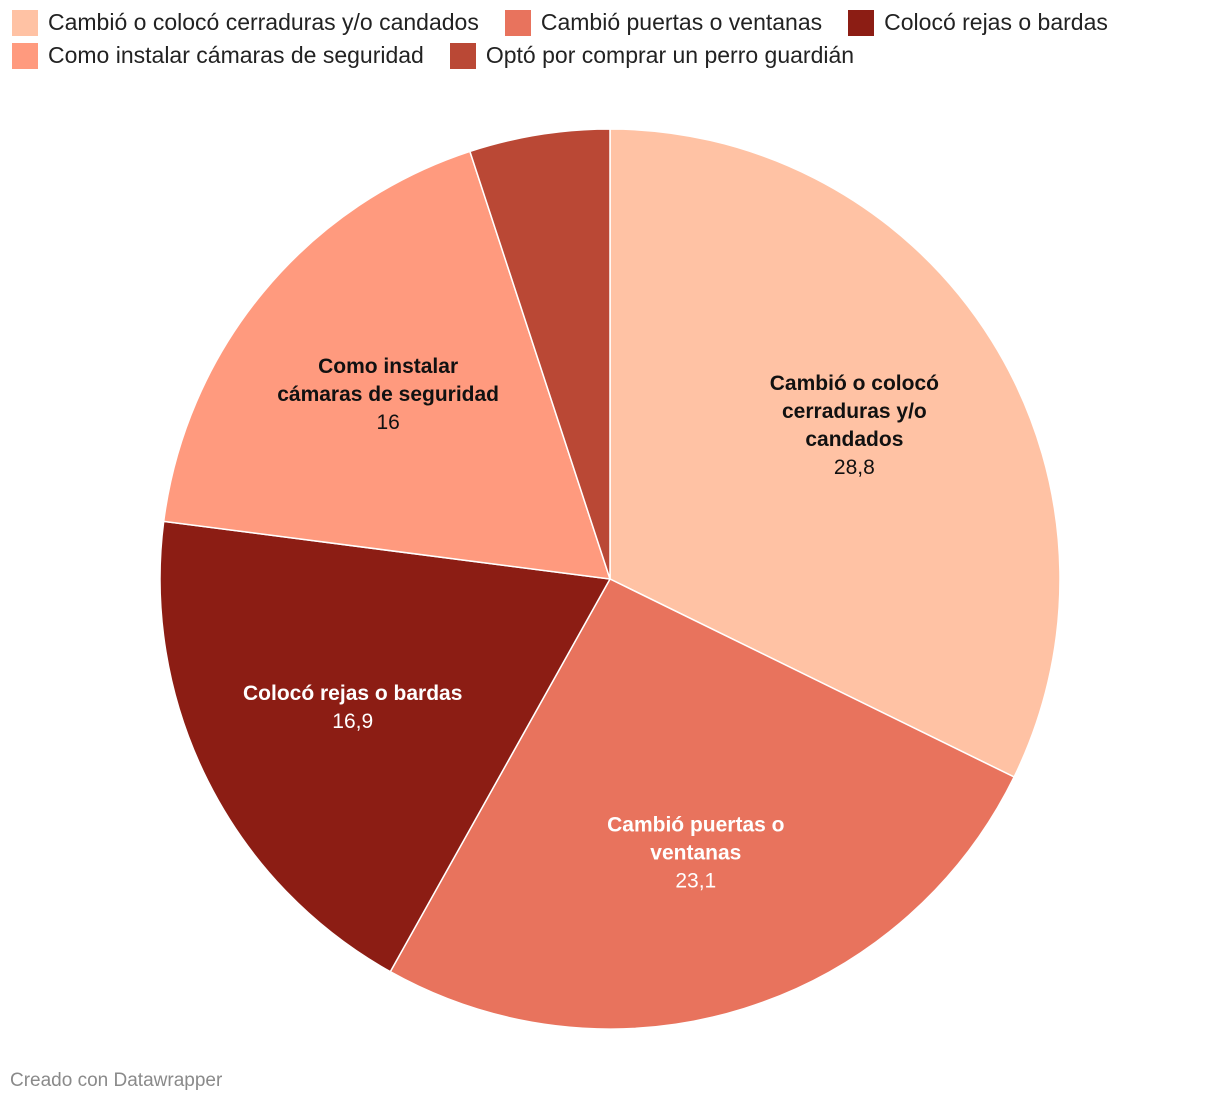 Image resolution: width=1220 pixels, height=1106 pixels. Describe the element at coordinates (387, 422) in the screenshot. I see `slice-value-label: 16` at that location.